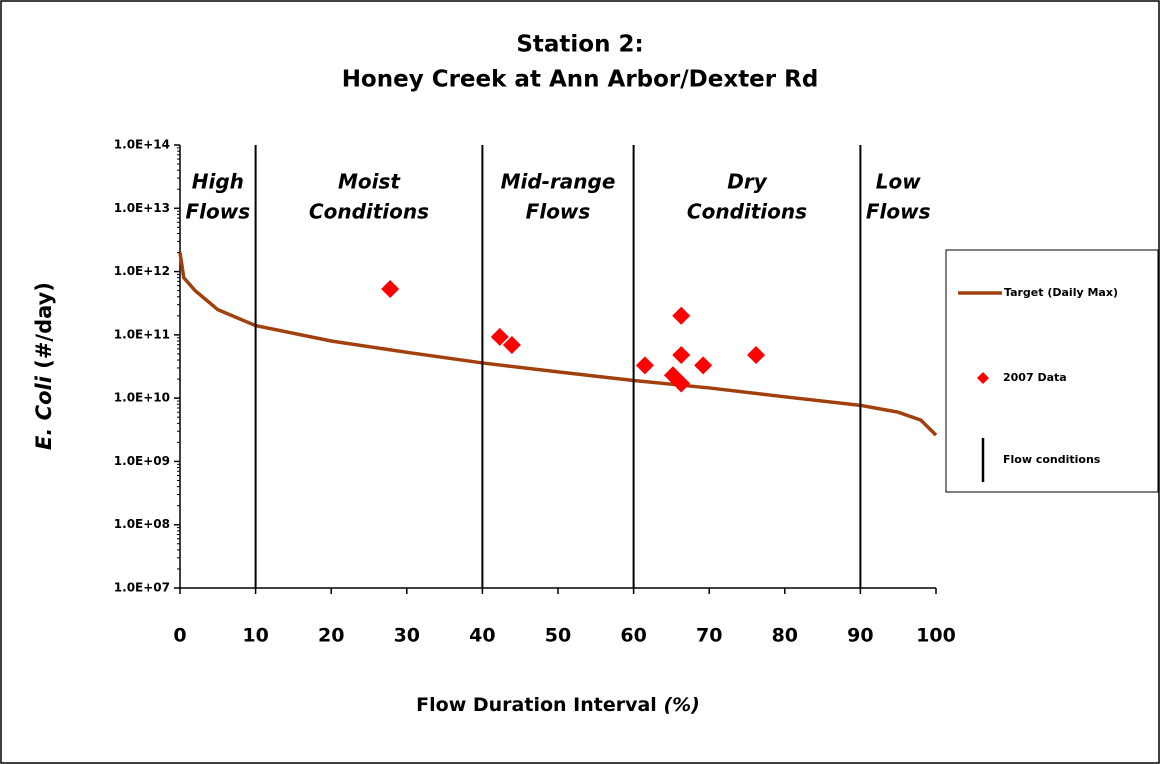 This screenshot has width=1160, height=764. I want to click on legend-label: Flow conditions, so click(1052, 459).